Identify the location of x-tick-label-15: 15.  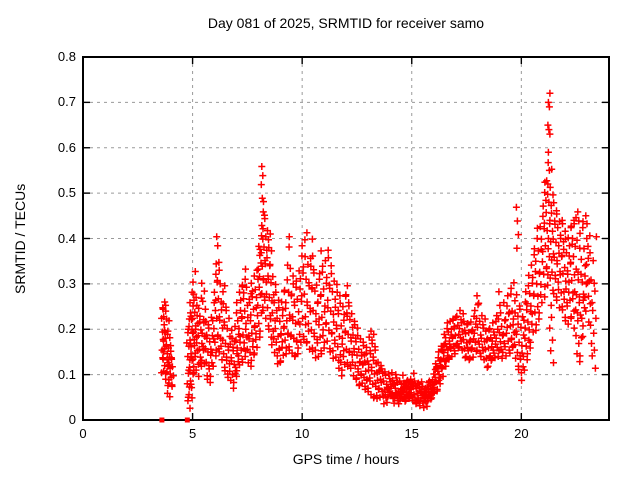
(411, 433).